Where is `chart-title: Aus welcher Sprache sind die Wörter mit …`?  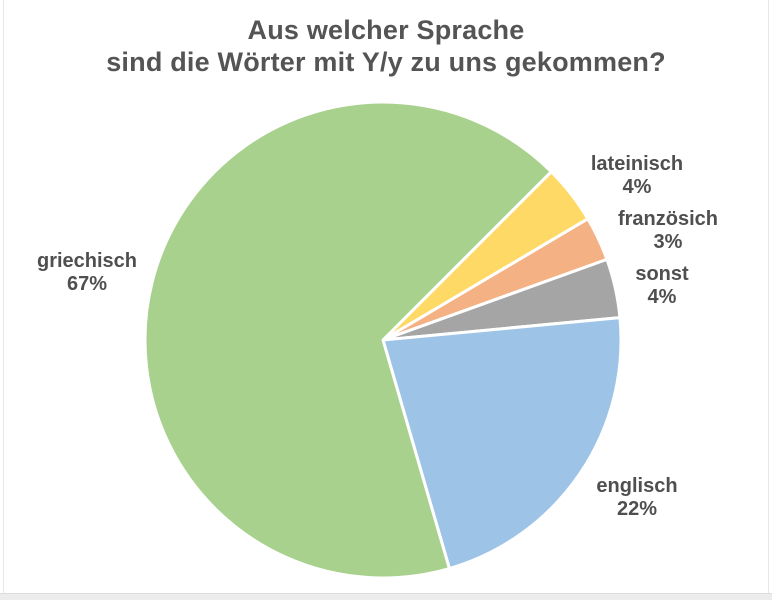
chart-title: Aus welcher Sprache sind die Wörter mit … is located at coordinates (386, 46).